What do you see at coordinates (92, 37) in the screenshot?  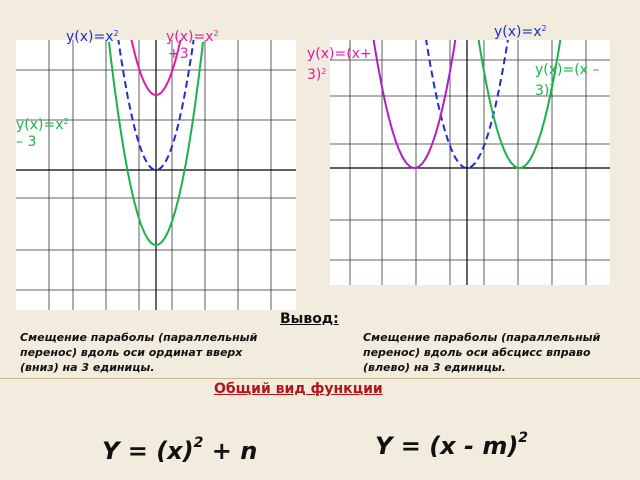 I see `label-x-squared-left: y(x)=x2` at bounding box center [92, 37].